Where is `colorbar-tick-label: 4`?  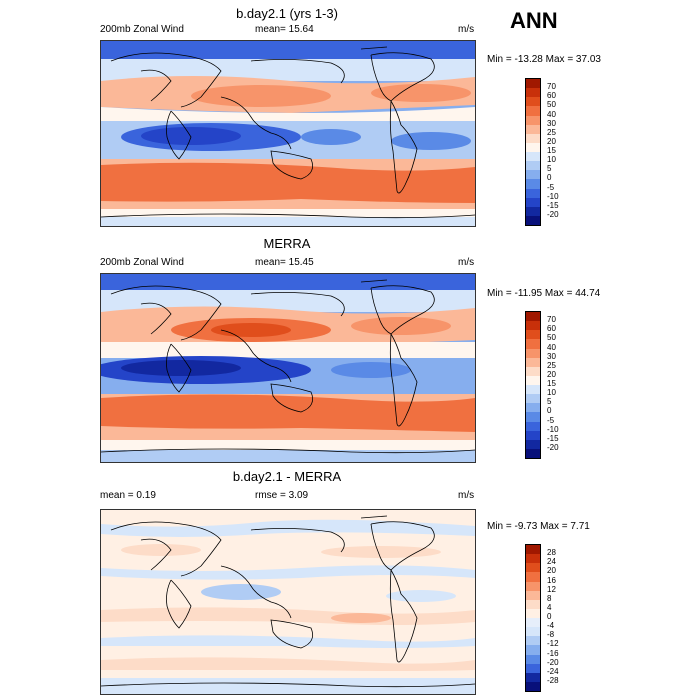 colorbar-tick-label: 4 is located at coordinates (549, 607).